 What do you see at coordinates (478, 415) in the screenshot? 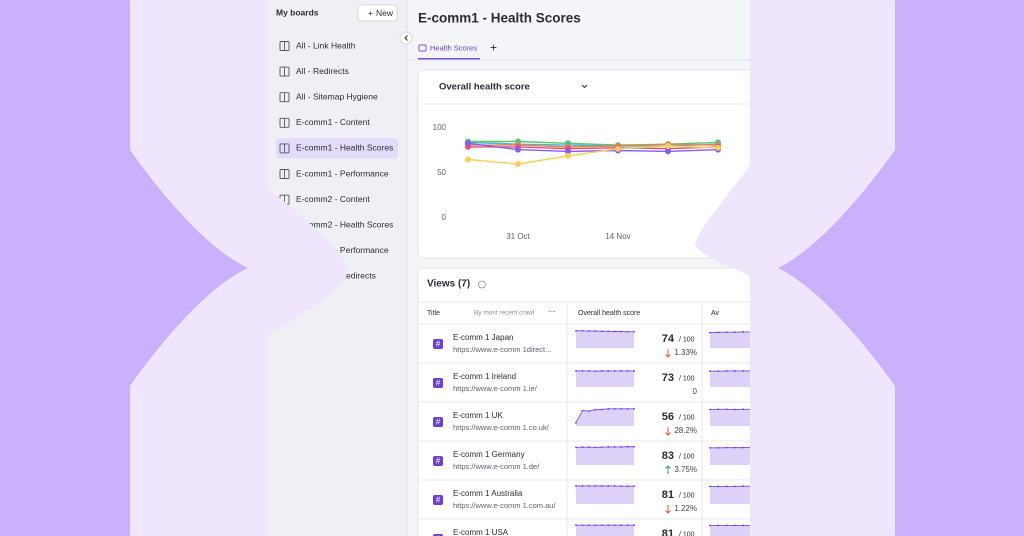
I see `view-name: E-comm 1 UK` at bounding box center [478, 415].